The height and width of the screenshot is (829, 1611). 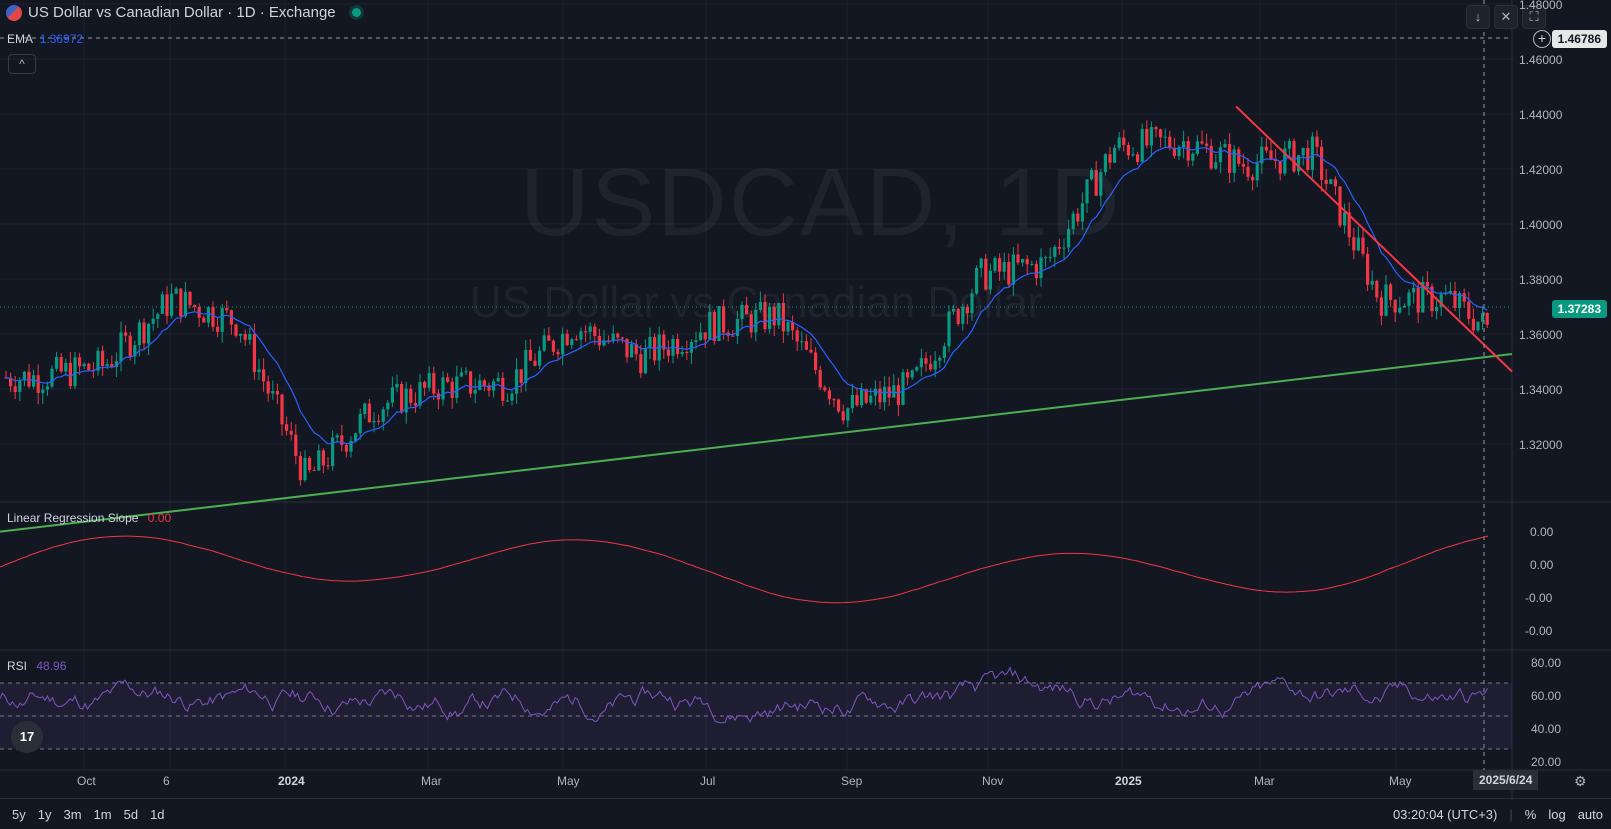 I want to click on time-tick: Mar, so click(x=1264, y=781).